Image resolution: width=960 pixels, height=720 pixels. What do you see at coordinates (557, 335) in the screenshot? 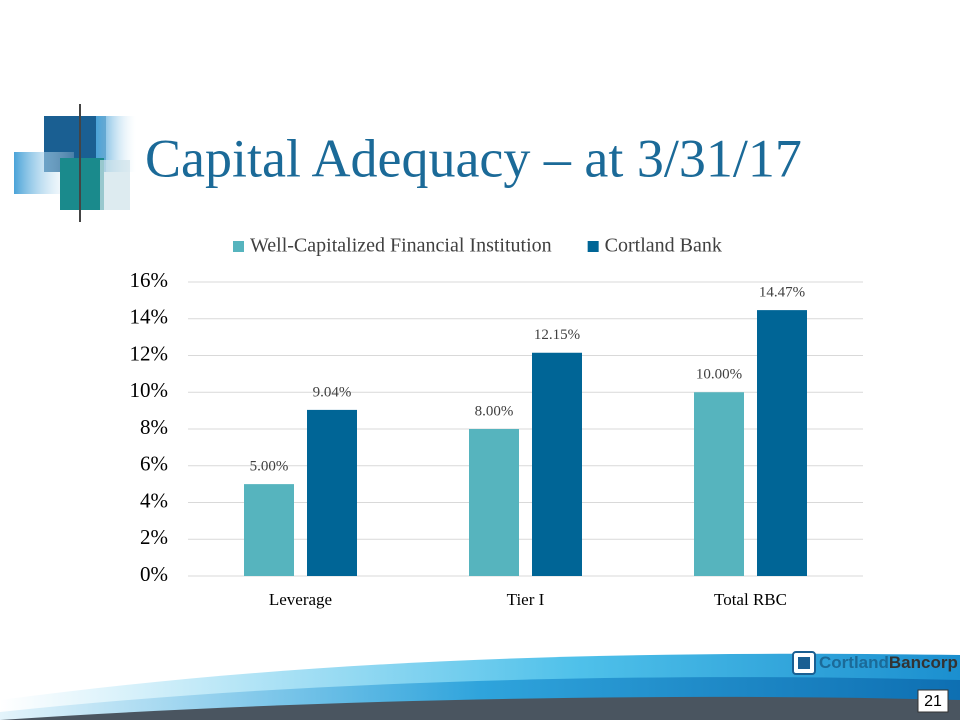
I see `data-label: 12.15%` at bounding box center [557, 335].